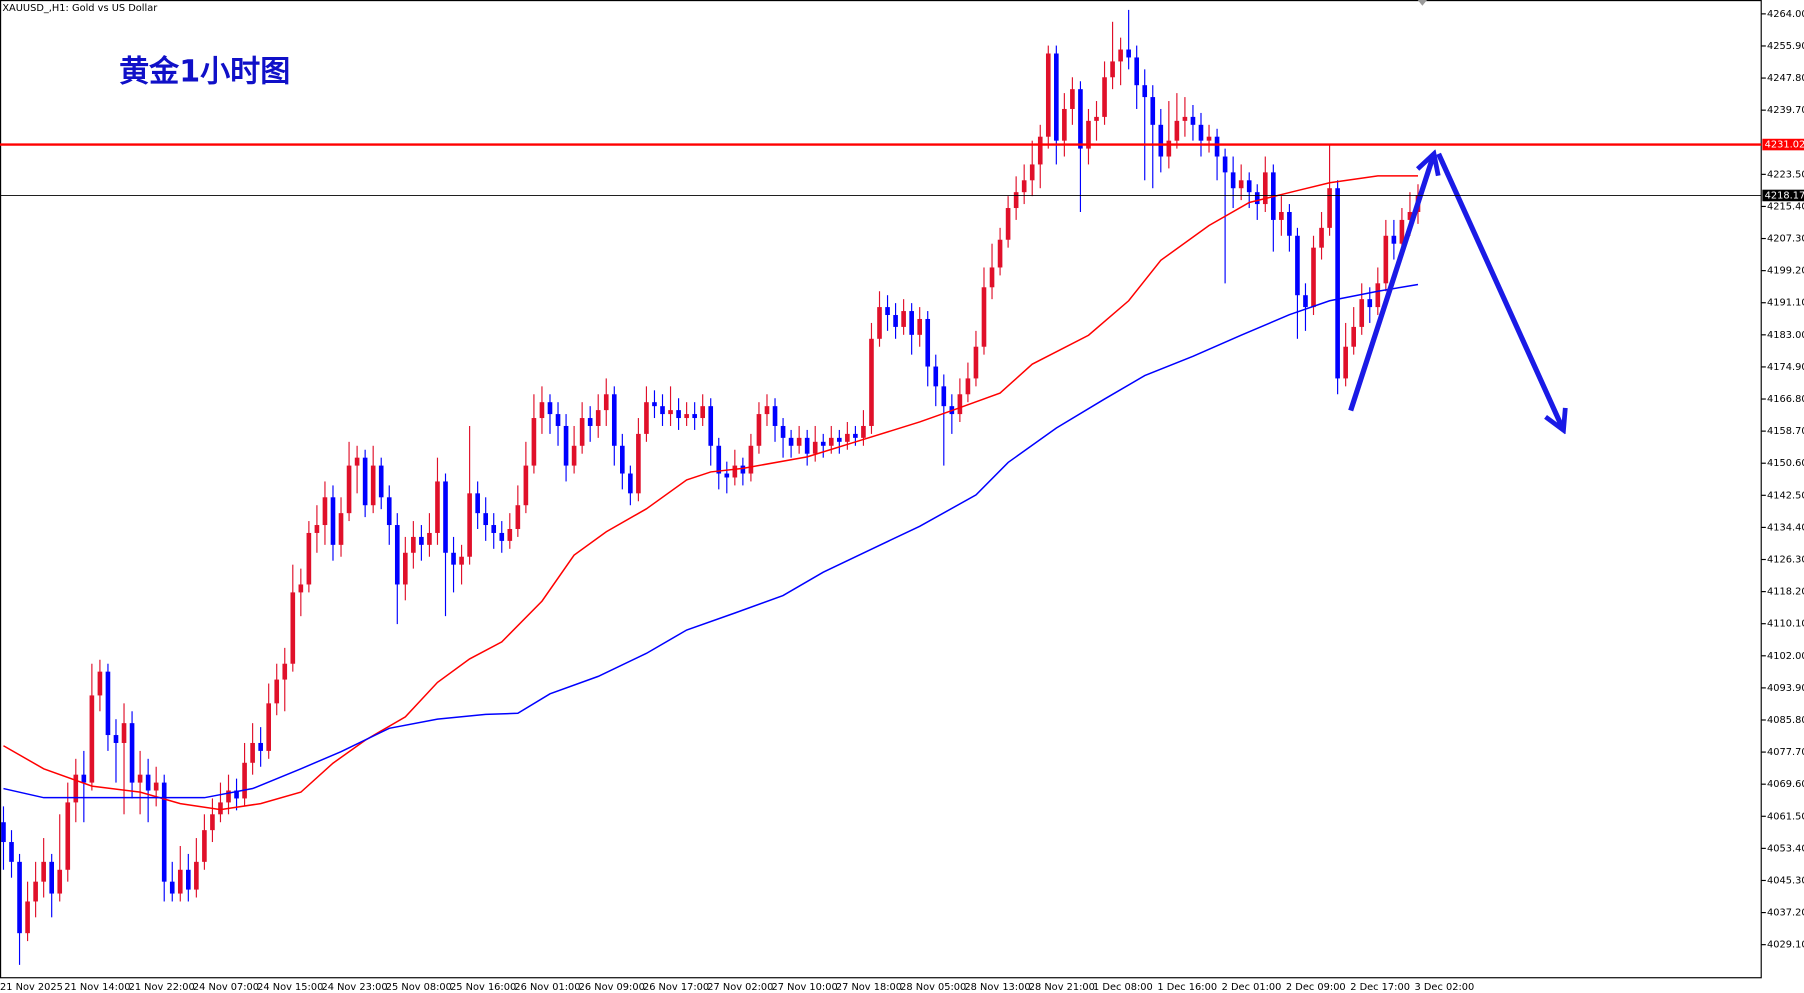 Image resolution: width=1804 pixels, height=993 pixels. What do you see at coordinates (1785, 335) in the screenshot?
I see `y-tick-label: 4183.00` at bounding box center [1785, 335].